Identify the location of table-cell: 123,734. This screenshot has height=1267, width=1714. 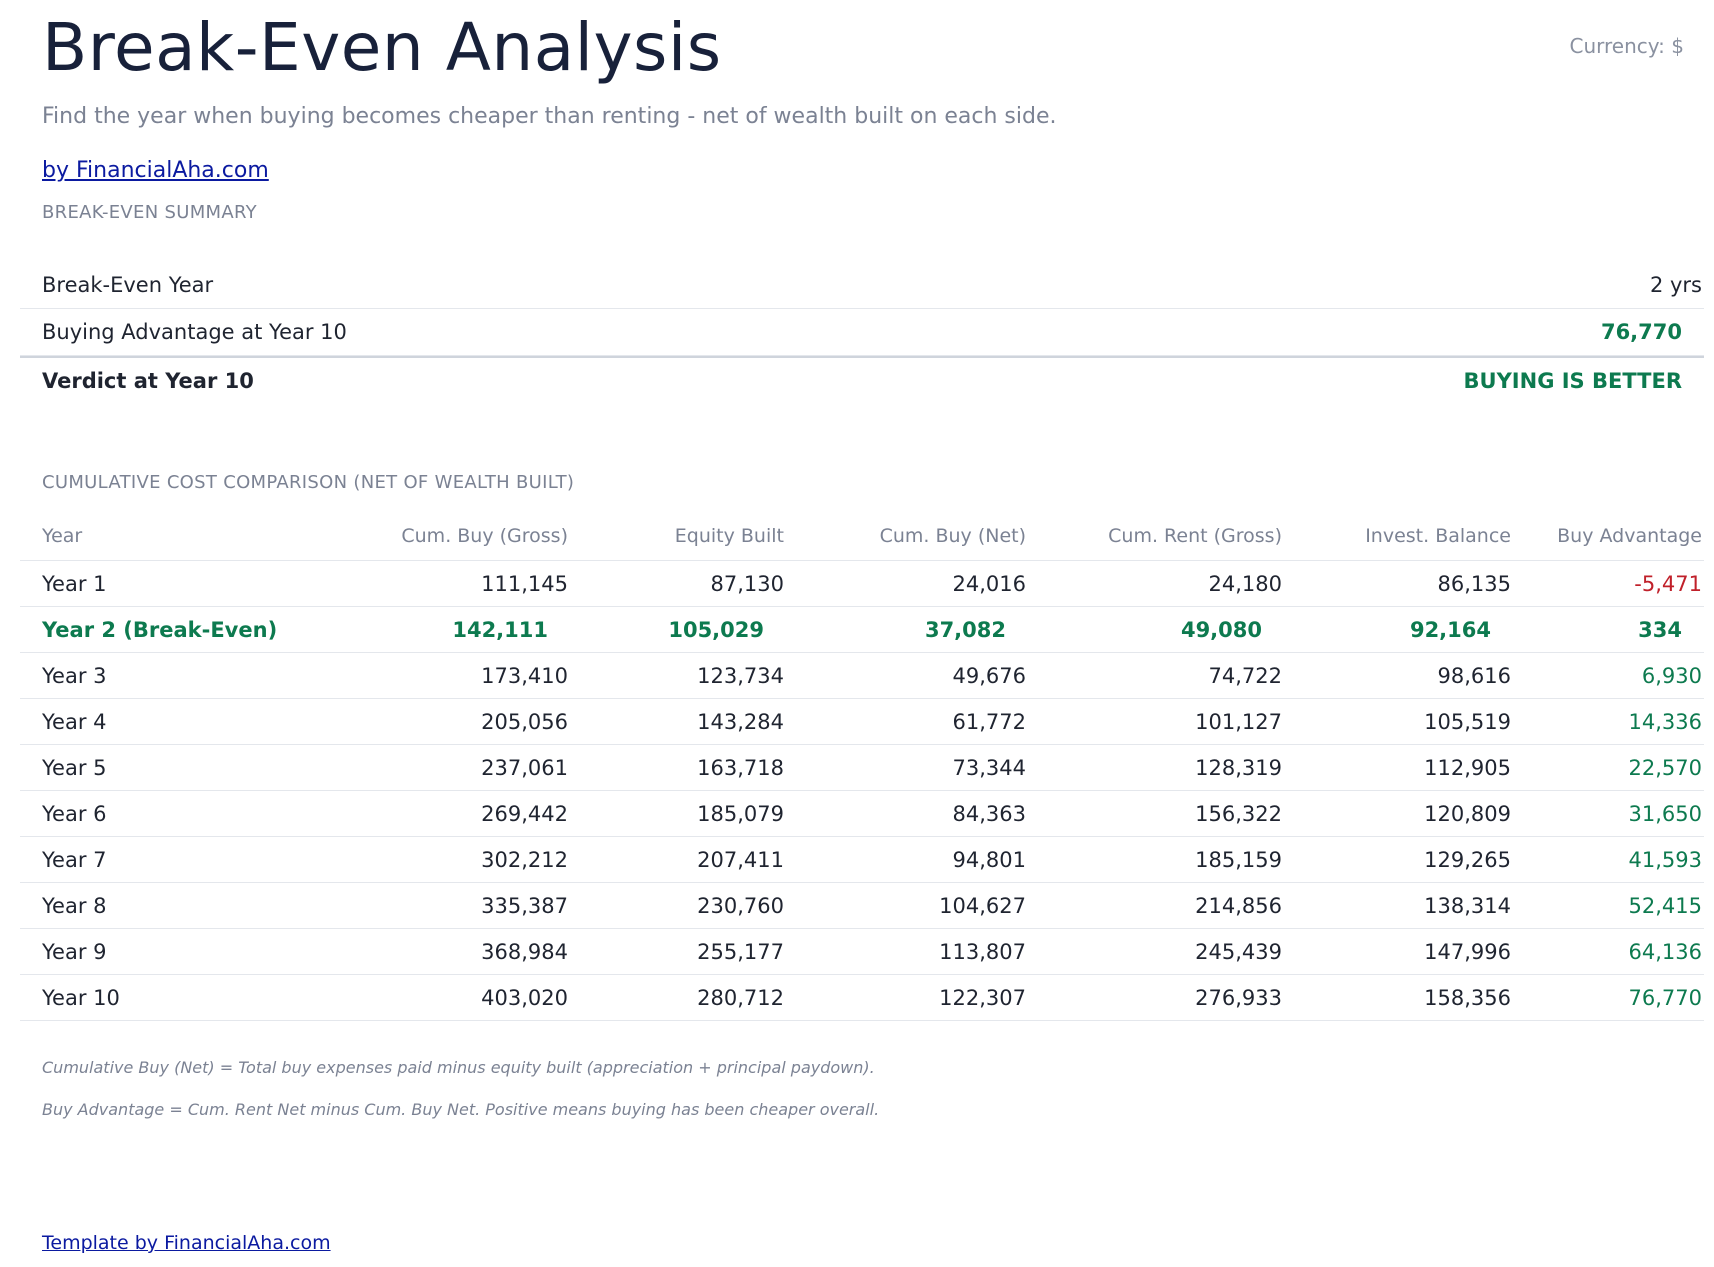
(740, 676).